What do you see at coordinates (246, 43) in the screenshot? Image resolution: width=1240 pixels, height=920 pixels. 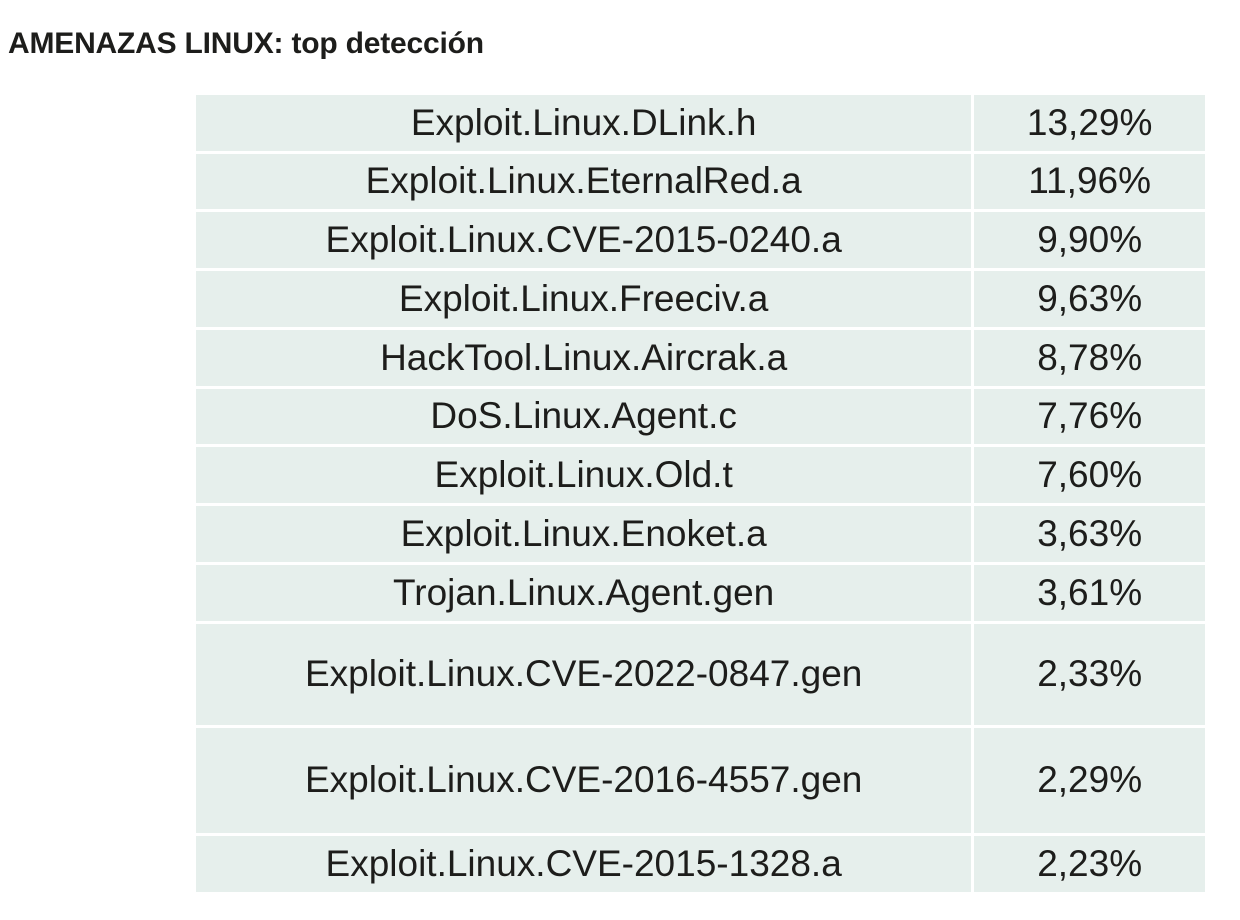 I see `page-title: AMENAZAS LINUX: top detección` at bounding box center [246, 43].